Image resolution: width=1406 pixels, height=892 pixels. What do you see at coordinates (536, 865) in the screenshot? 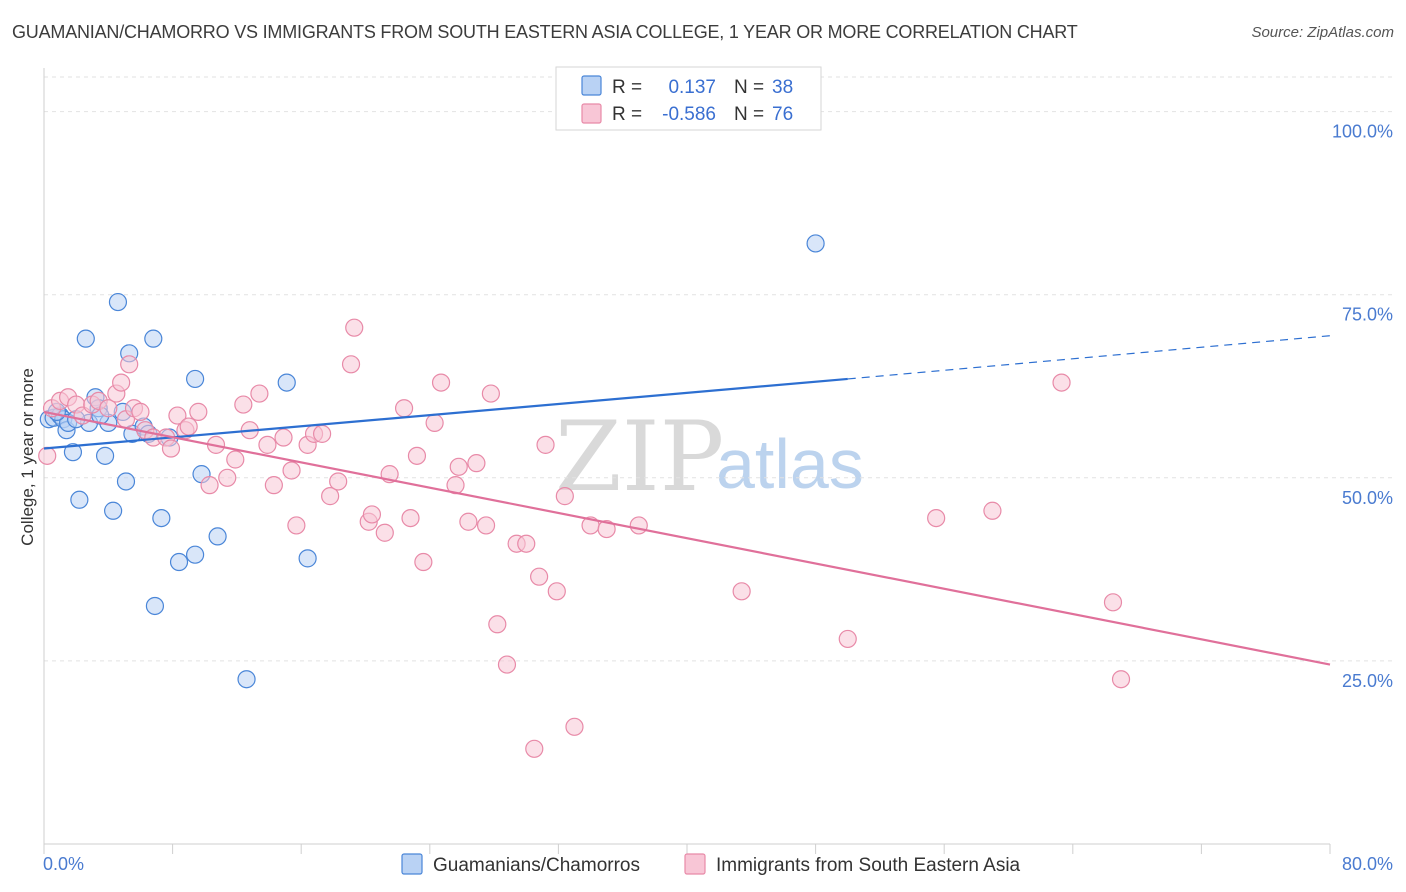
I see `bottom-legend-label-1: Guamanians/Chamorros` at bounding box center [536, 865].